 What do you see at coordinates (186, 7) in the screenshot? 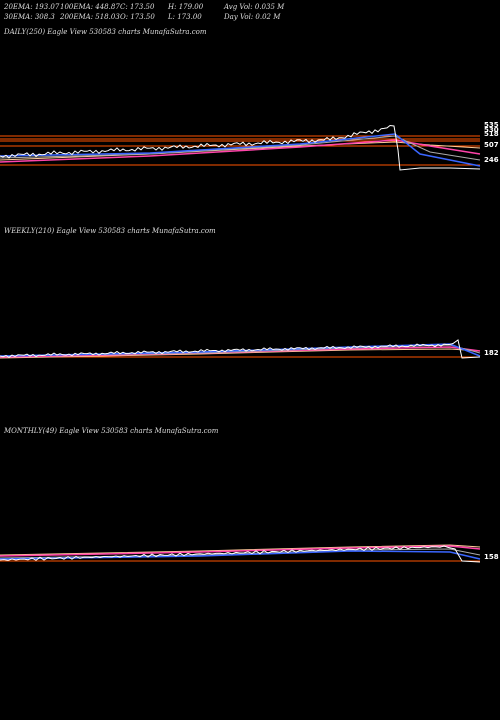
I see `high-value: H: 179.00` at bounding box center [186, 7].